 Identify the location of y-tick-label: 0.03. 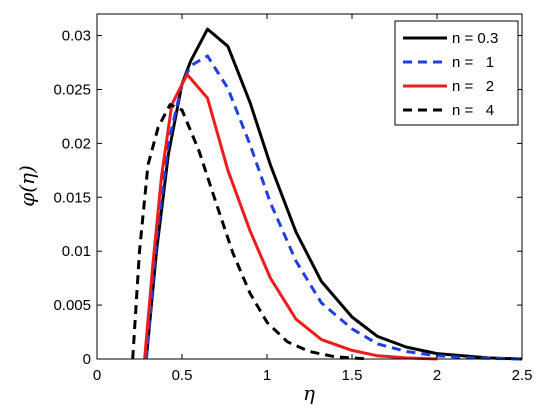
(76, 36).